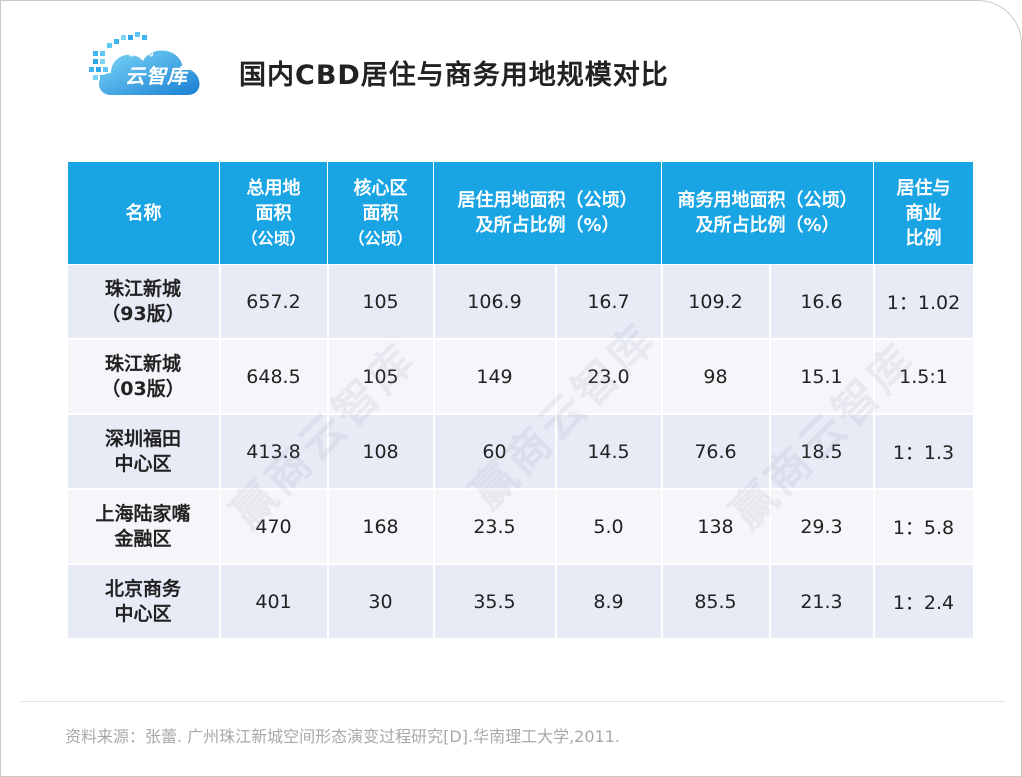 The image size is (1022, 777). What do you see at coordinates (381, 527) in the screenshot?
I see `cell-core: 168` at bounding box center [381, 527].